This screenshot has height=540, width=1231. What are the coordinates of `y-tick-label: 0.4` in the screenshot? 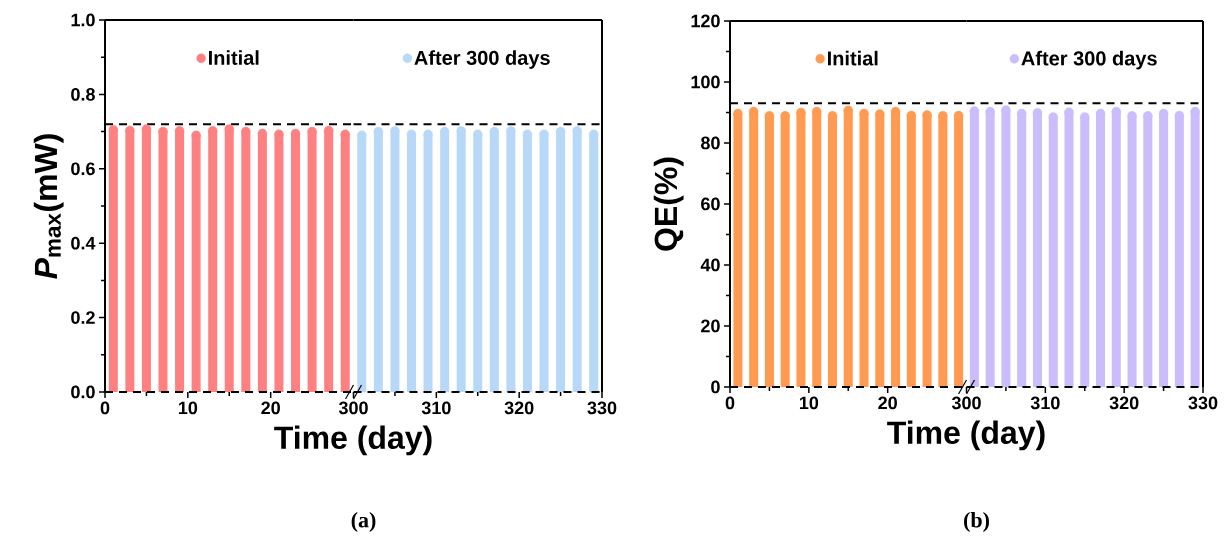 It's located at (83, 243).